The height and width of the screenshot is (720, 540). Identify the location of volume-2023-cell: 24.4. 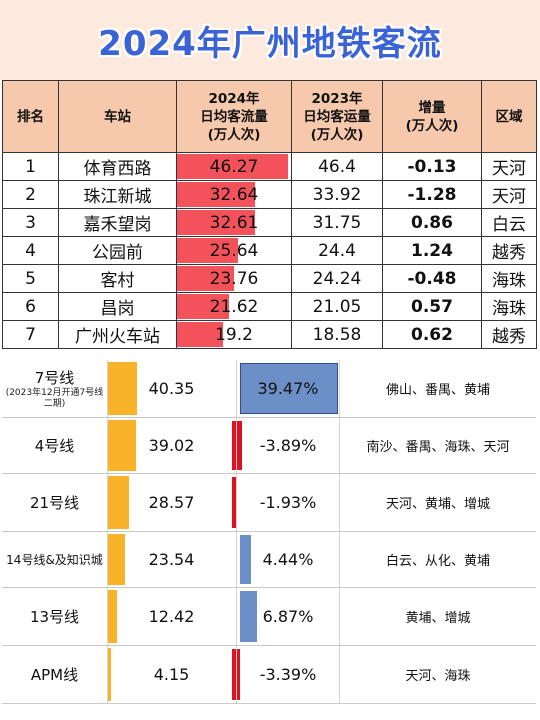
(337, 250).